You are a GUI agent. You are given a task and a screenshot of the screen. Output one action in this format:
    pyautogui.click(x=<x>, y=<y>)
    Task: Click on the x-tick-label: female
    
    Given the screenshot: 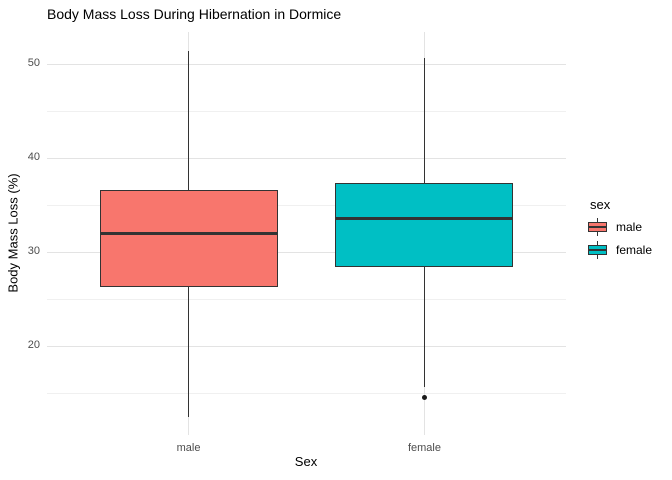 What is the action you would take?
    pyautogui.click(x=424, y=448)
    